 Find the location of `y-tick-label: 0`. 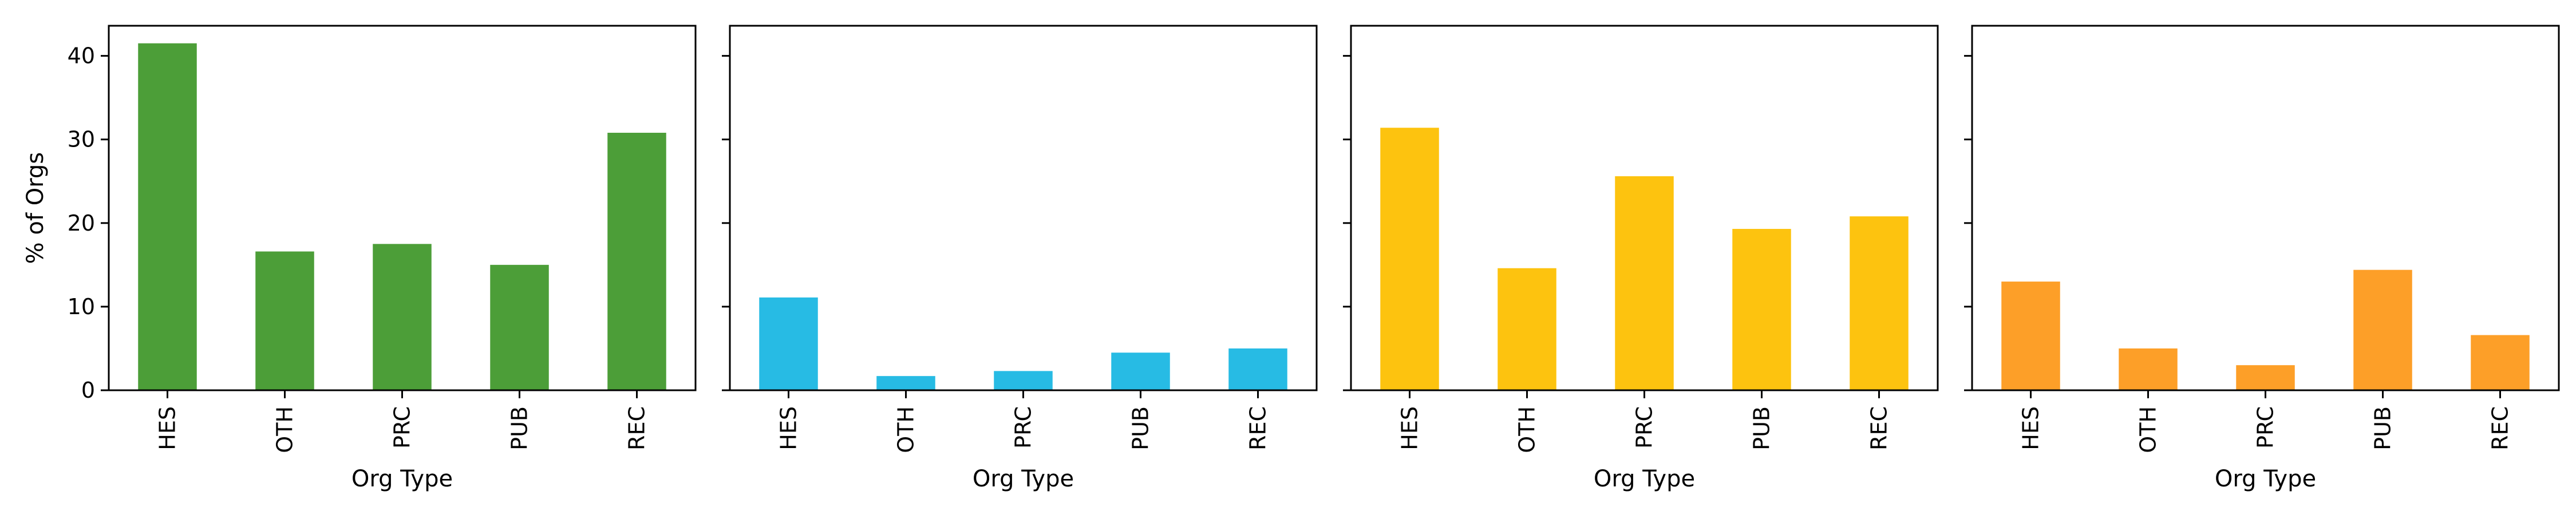

y-tick-label: 0 is located at coordinates (88, 390).